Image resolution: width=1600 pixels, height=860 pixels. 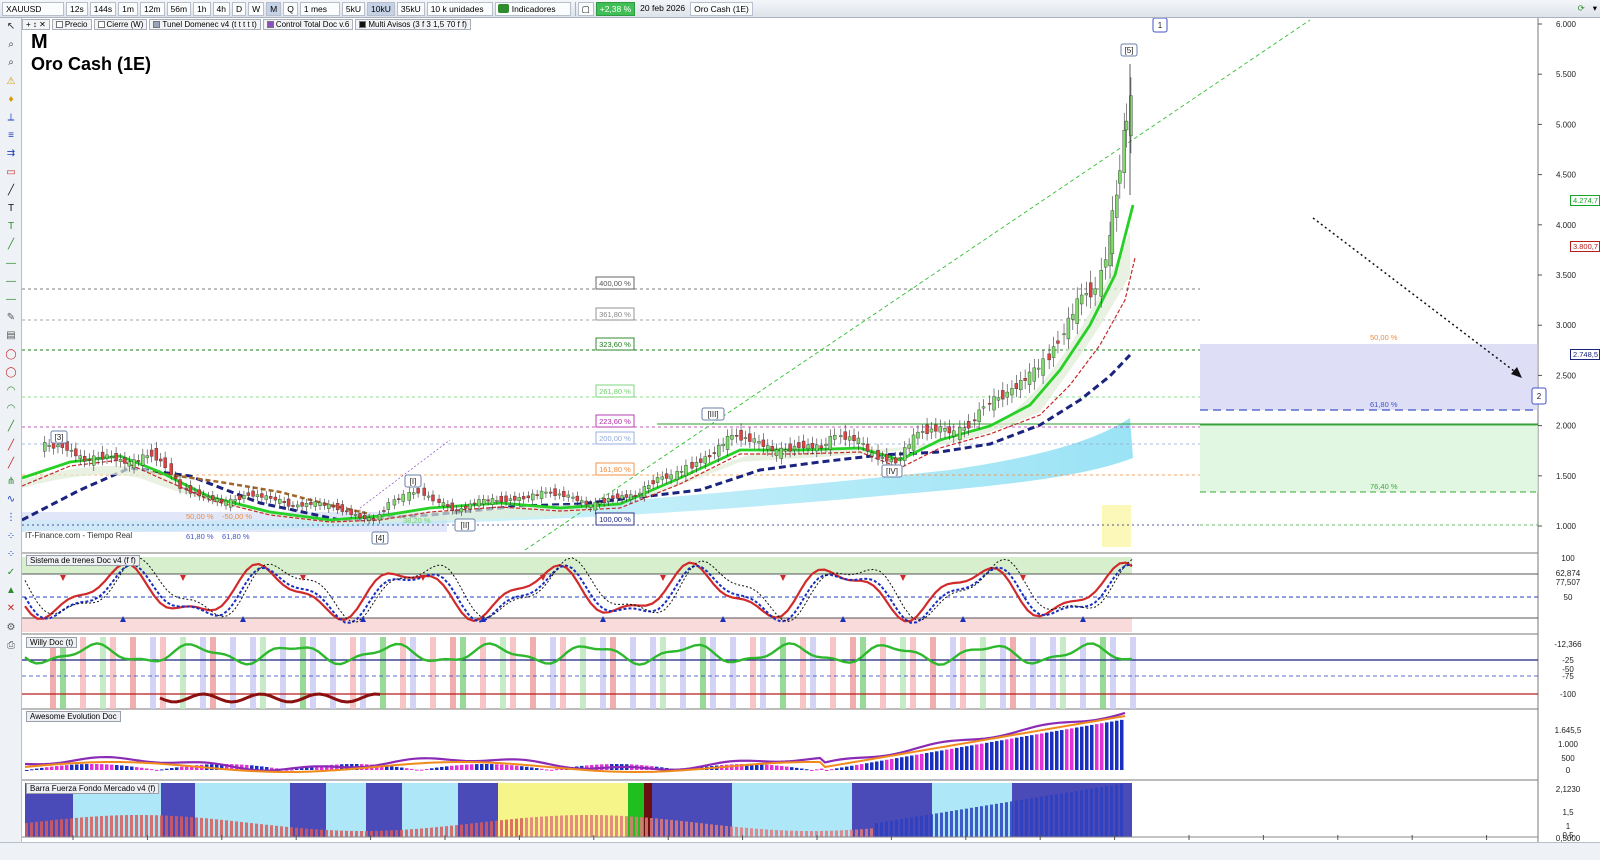 I want to click on trend2-icon: ╱, so click(x=11, y=445).